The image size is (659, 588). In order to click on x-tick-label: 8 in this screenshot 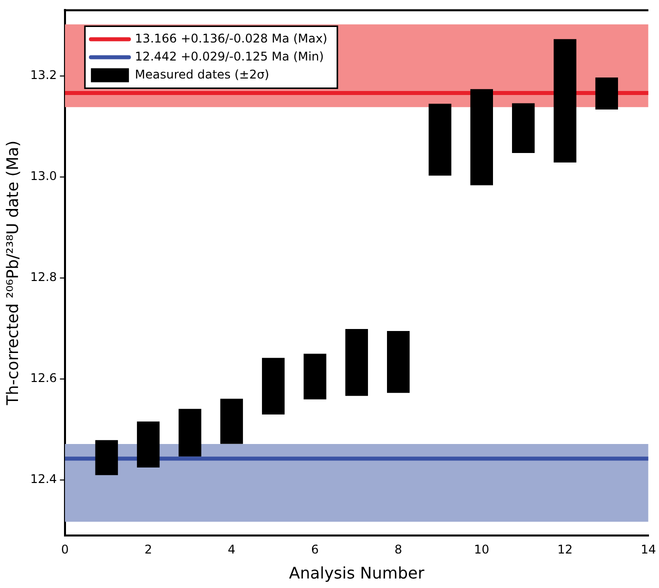, I will do `click(398, 549)`.